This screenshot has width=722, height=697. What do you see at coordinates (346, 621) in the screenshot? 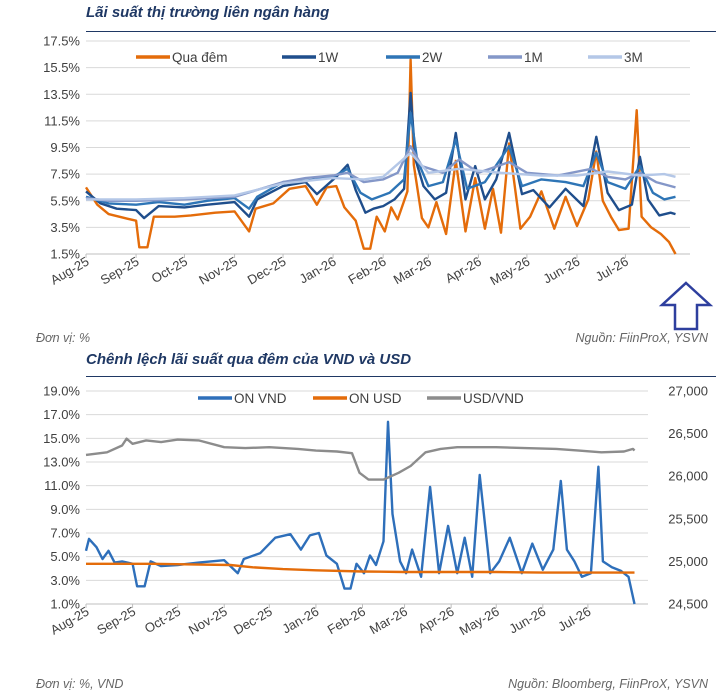
I see `x-tick-label: Feb-26` at bounding box center [346, 621].